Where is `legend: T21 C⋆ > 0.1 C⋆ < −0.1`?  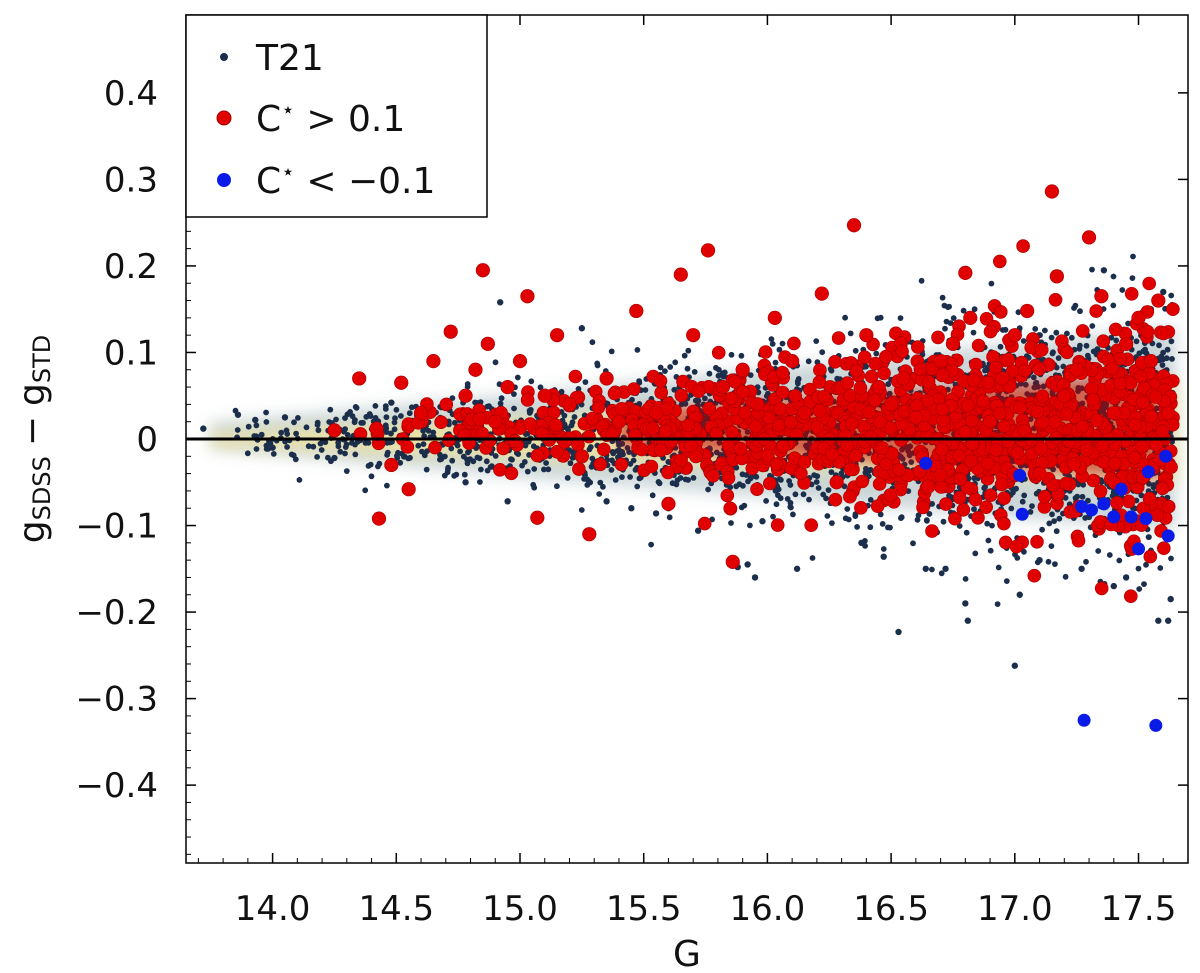
legend: T21 C⋆ > 0.1 C⋆ < −0.1 is located at coordinates (336, 116).